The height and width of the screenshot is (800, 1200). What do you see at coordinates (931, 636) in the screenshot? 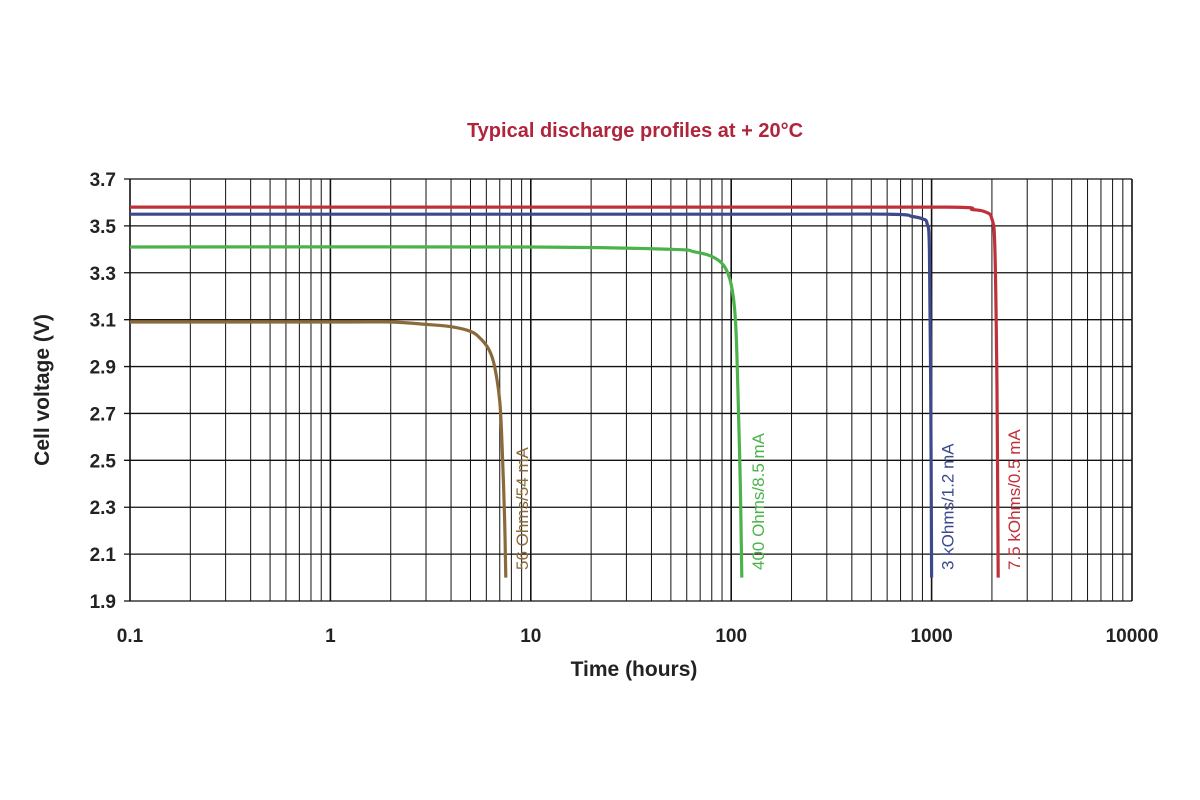
I see `x-tick-label: 1000` at bounding box center [931, 636].